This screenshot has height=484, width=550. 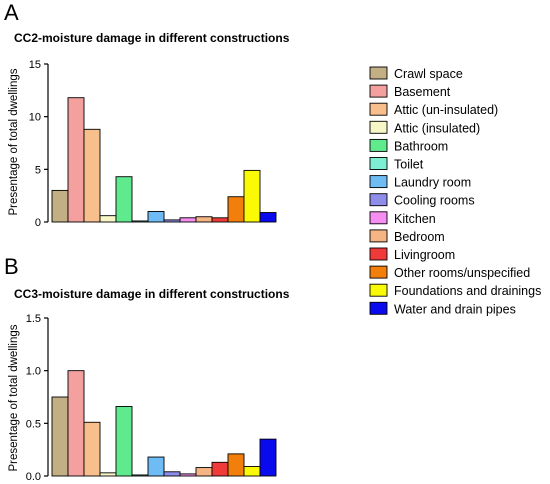 What do you see at coordinates (33, 372) in the screenshot?
I see `panel-b-y-tick-label: 1.0` at bounding box center [33, 372].